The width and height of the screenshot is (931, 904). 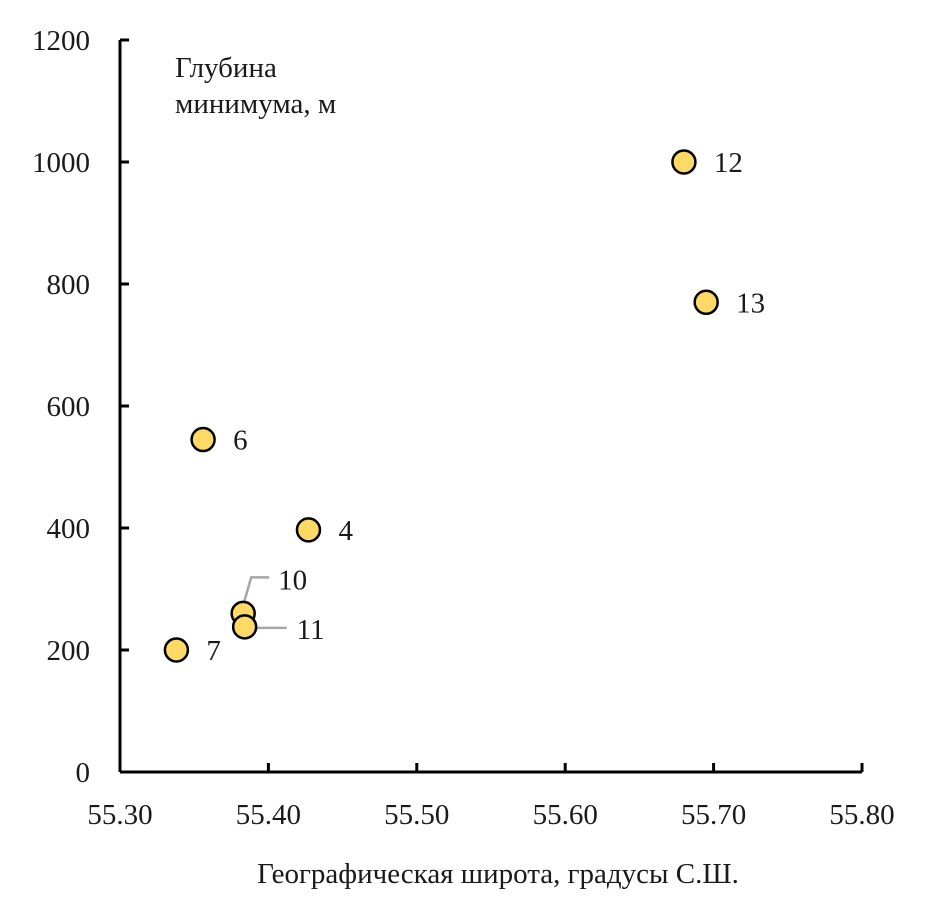 What do you see at coordinates (255, 104) in the screenshot?
I see `y-axis-title-line-2: минимума, м` at bounding box center [255, 104].